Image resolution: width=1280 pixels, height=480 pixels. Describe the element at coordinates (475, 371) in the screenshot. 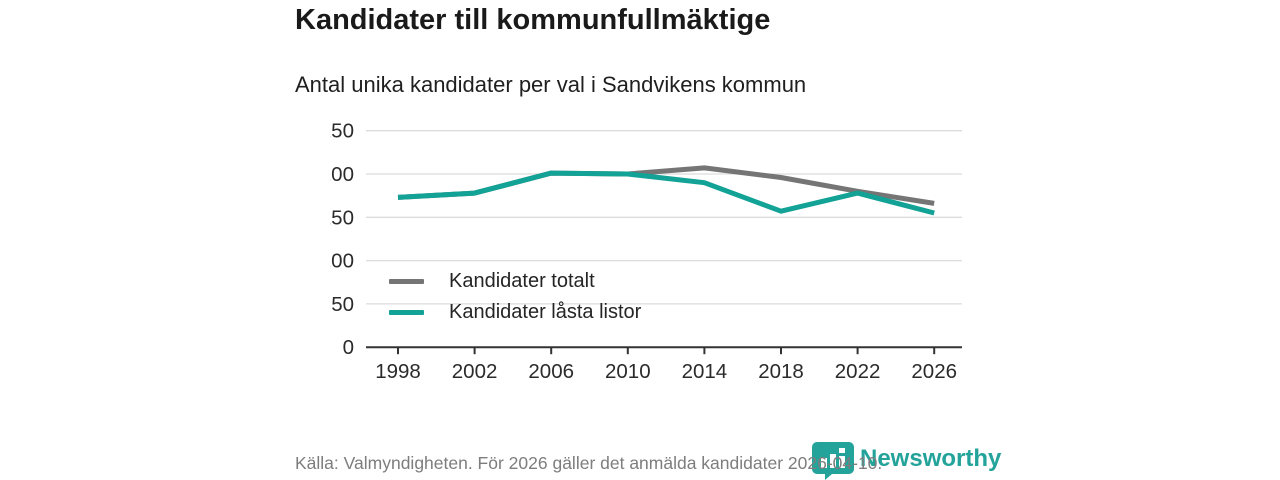

I see `x-tick-label: 2002` at that location.